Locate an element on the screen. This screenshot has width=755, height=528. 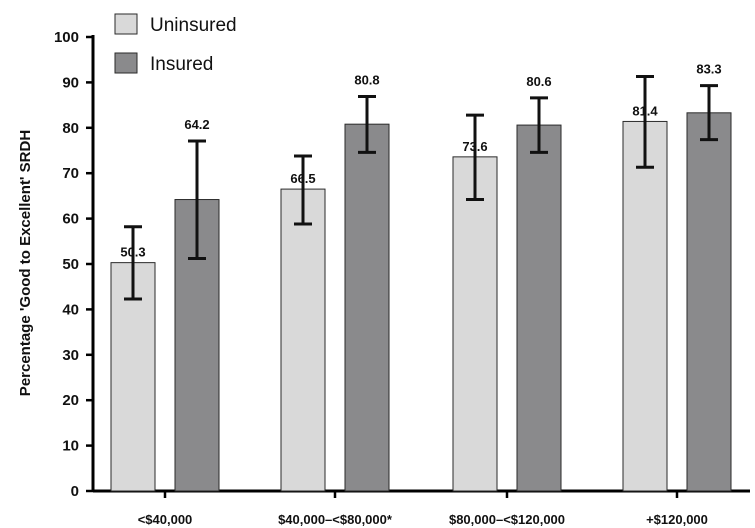
data-label-uninsured-1: 66.5 is located at coordinates (302, 178).